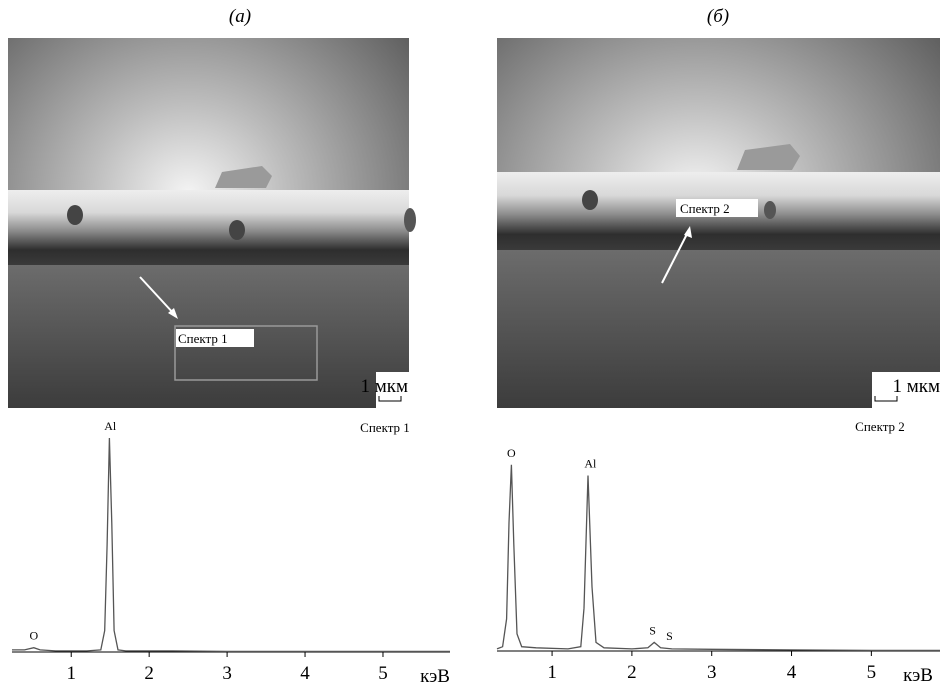 The image size is (945, 691). What do you see at coordinates (880, 426) in the screenshot?
I see `spectrum-title: Спектр 2` at bounding box center [880, 426].